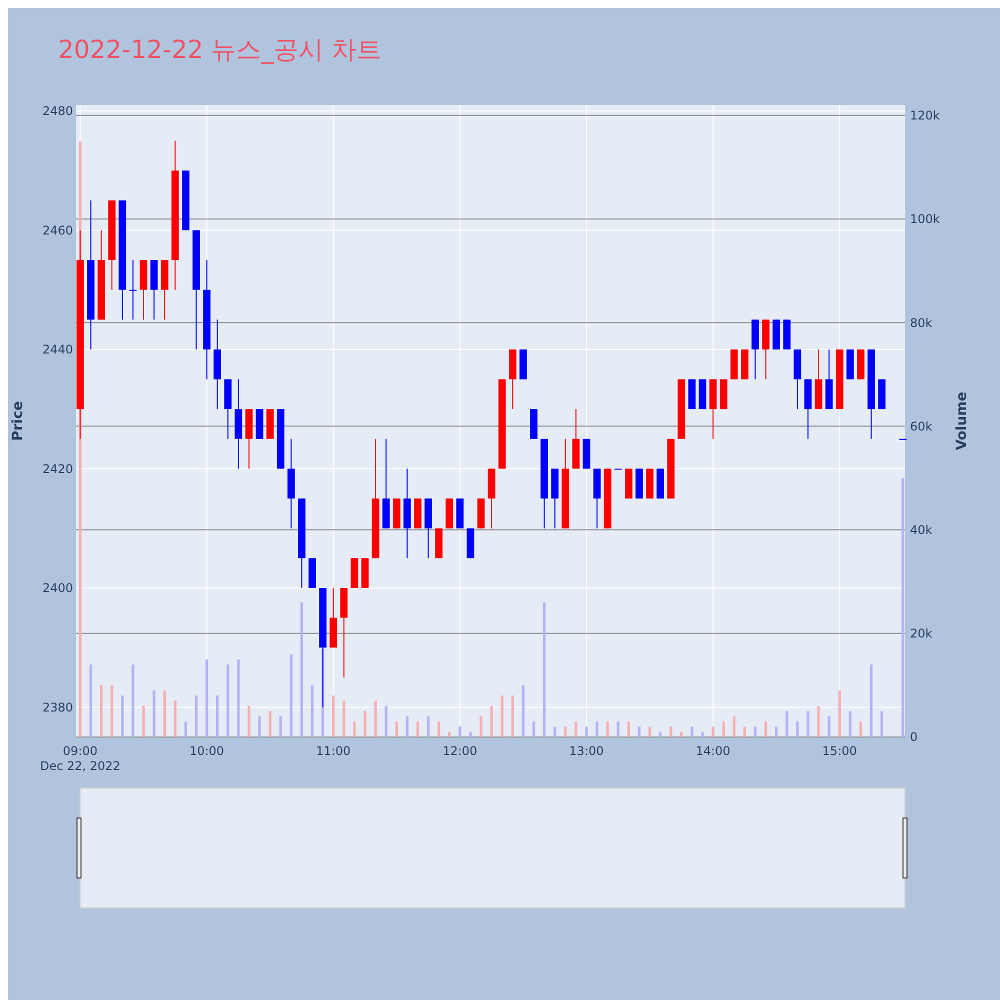 The image size is (1000, 1000). Describe the element at coordinates (133, 290) in the screenshot. I see `candlestick` at that location.